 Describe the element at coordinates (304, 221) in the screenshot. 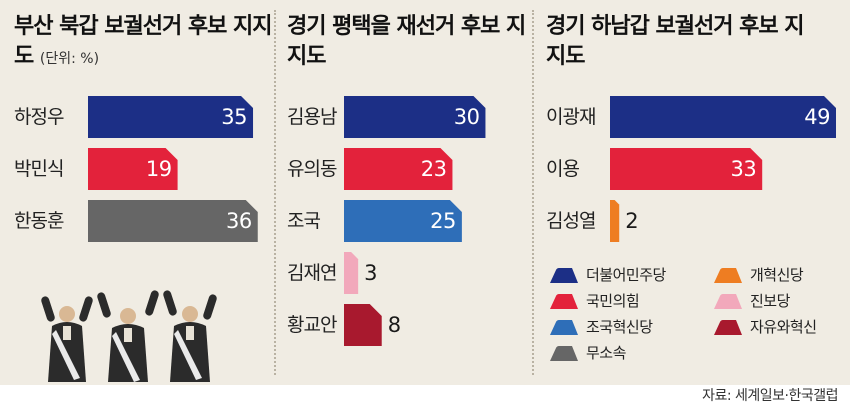

I see `candidate-name: 조국` at that location.